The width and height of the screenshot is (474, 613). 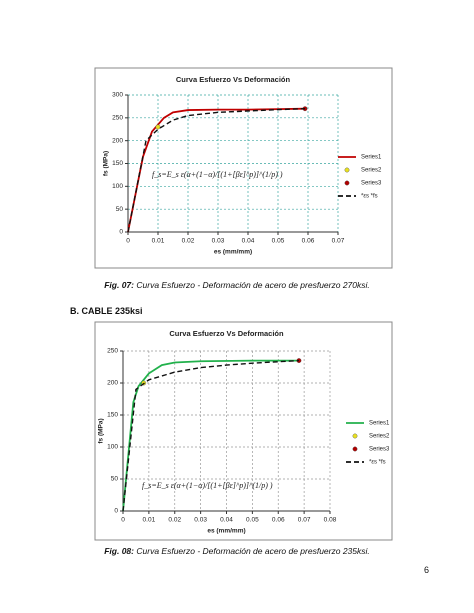 What do you see at coordinates (158, 127) in the screenshot?
I see `data-point` at bounding box center [158, 127].